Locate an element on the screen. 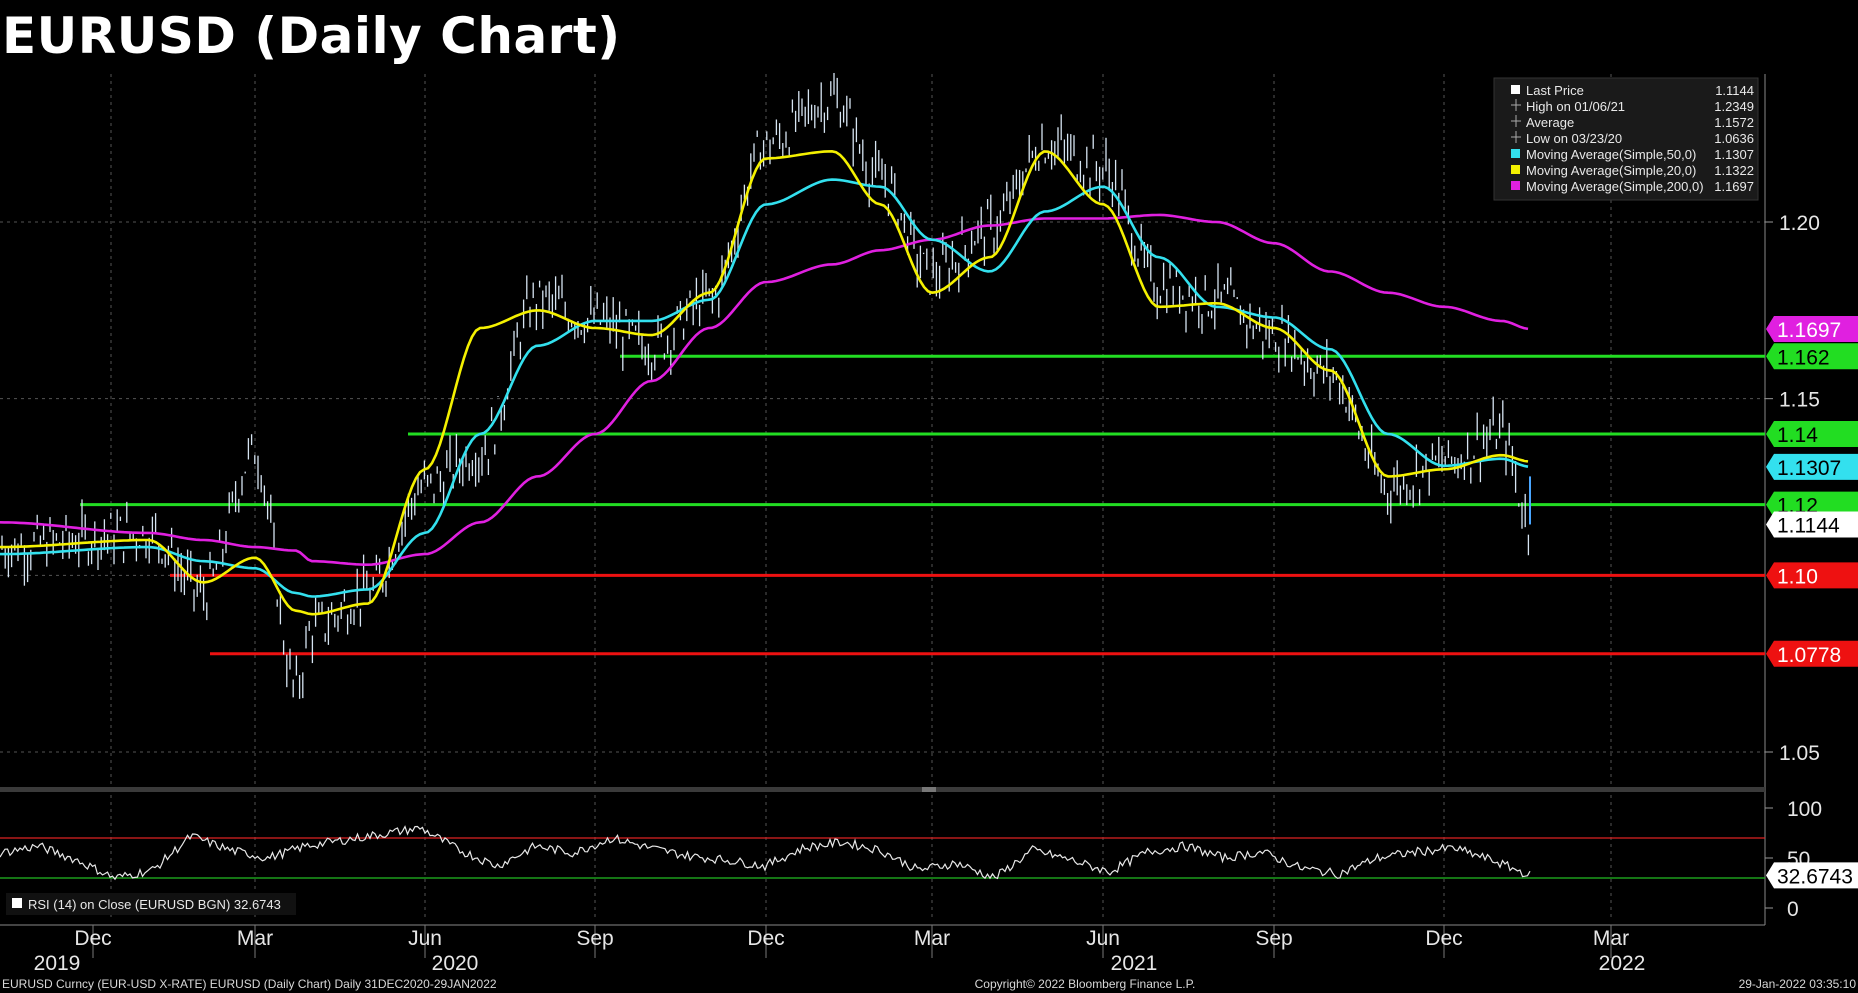  rsi-value-label: 32.6743 is located at coordinates (1815, 876).